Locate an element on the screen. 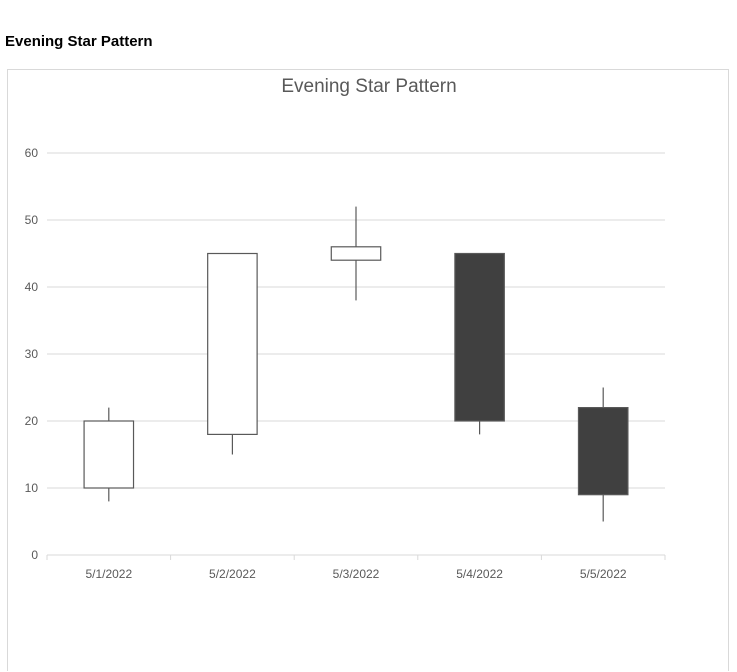 The image size is (737, 672). x-tick-label: 5/1/2022 is located at coordinates (108, 574).